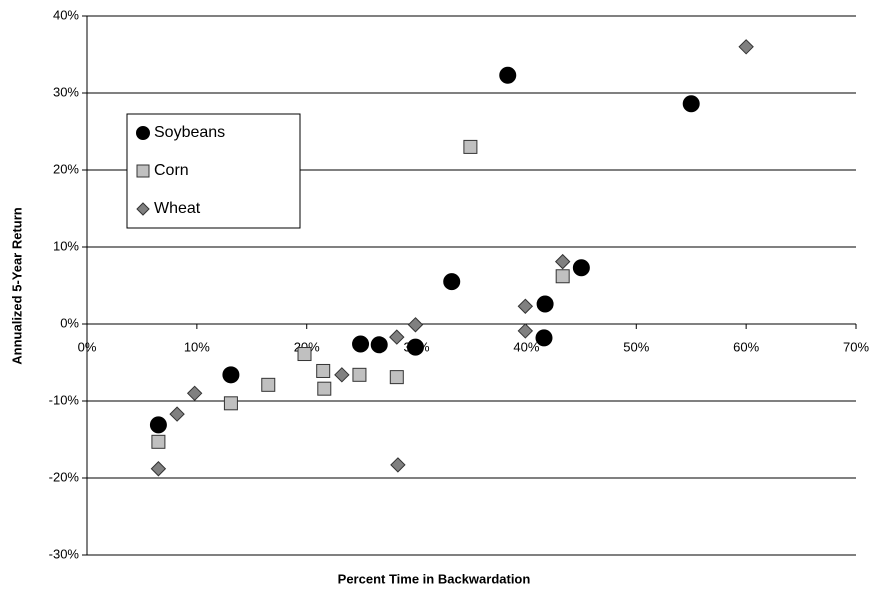  What do you see at coordinates (64, 476) in the screenshot?
I see `y-tick-label: -20%` at bounding box center [64, 476].